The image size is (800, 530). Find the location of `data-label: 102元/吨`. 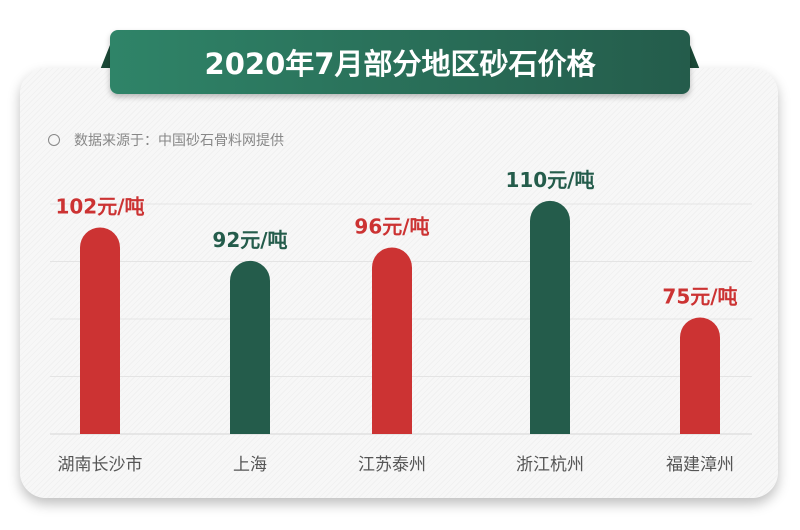

data-label: 102元/吨 is located at coordinates (99, 207).